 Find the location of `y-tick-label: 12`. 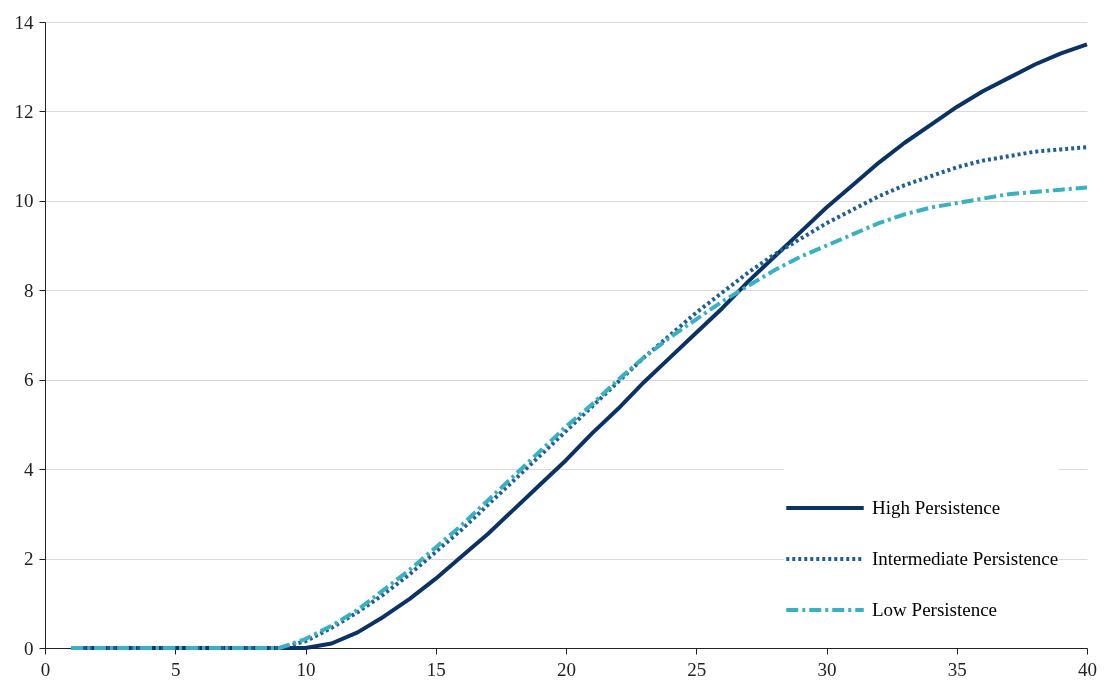

y-tick-label: 12 is located at coordinates (24, 111).